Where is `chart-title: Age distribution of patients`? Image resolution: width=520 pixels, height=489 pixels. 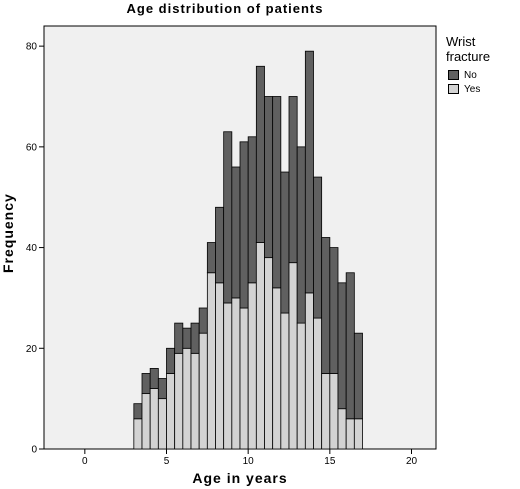 chart-title: Age distribution of patients is located at coordinates (225, 8).